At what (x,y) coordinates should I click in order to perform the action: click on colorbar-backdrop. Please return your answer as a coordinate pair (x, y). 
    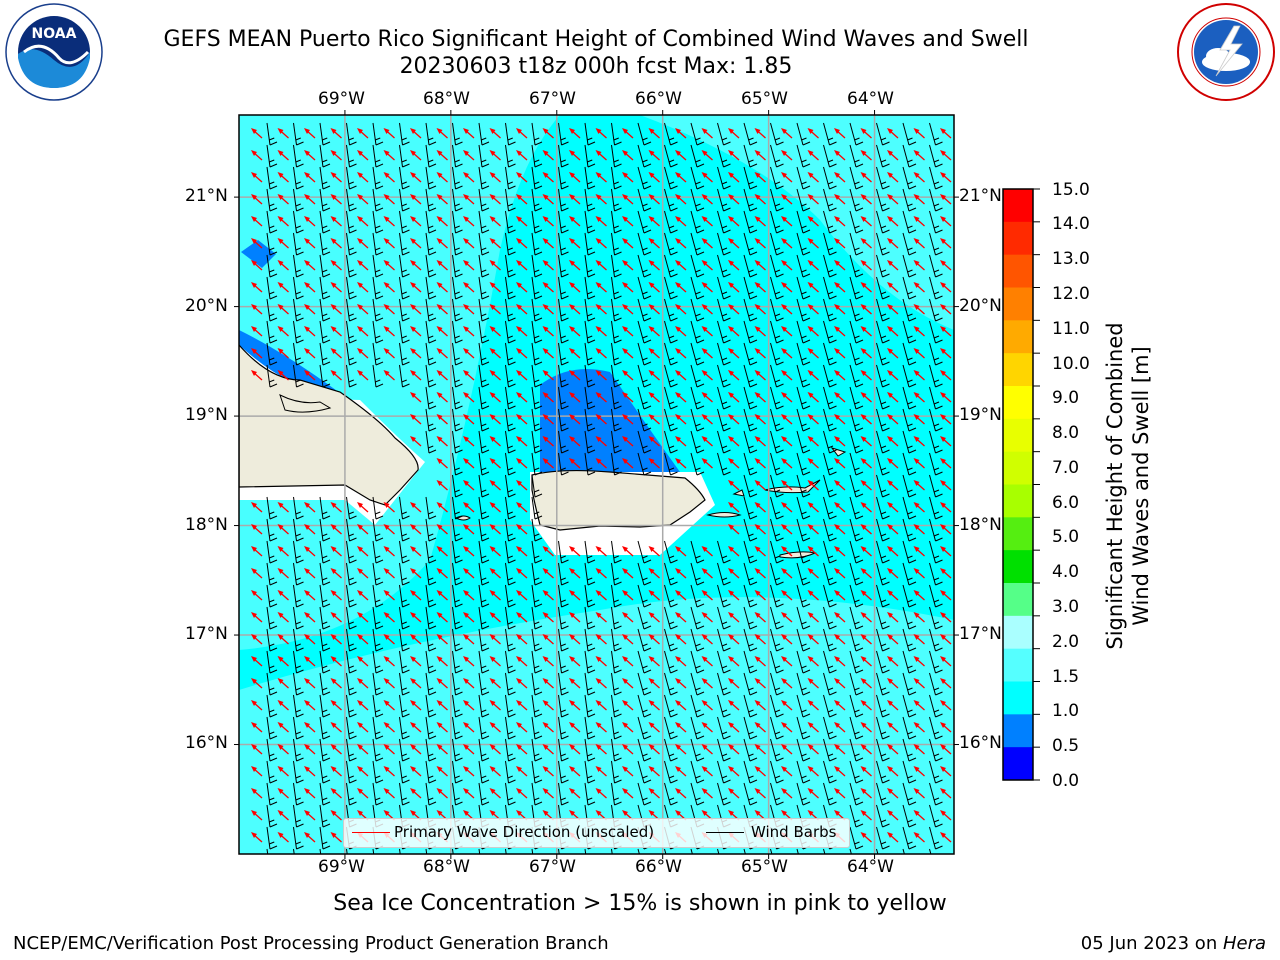
    Looking at the image, I should click on (1018, 480).